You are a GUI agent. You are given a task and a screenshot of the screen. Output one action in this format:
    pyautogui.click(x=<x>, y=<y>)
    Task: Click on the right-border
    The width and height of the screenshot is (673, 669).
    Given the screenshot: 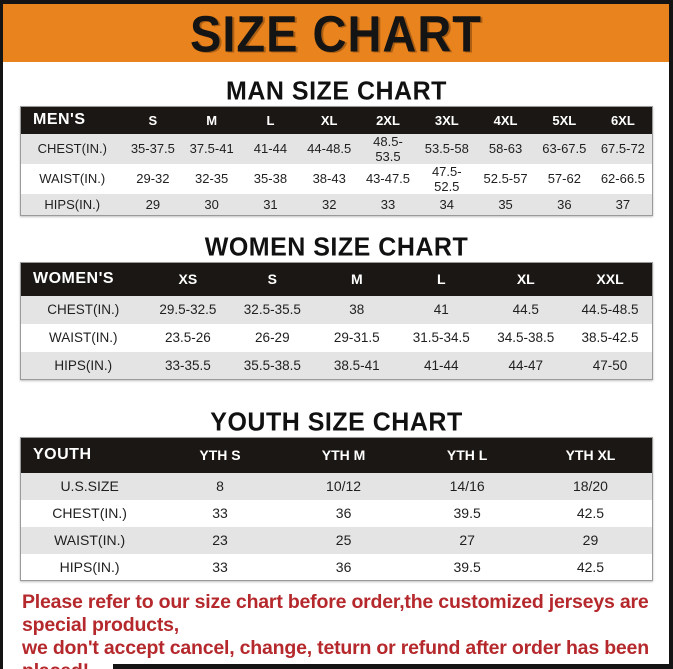 What is the action you would take?
    pyautogui.click(x=671, y=334)
    